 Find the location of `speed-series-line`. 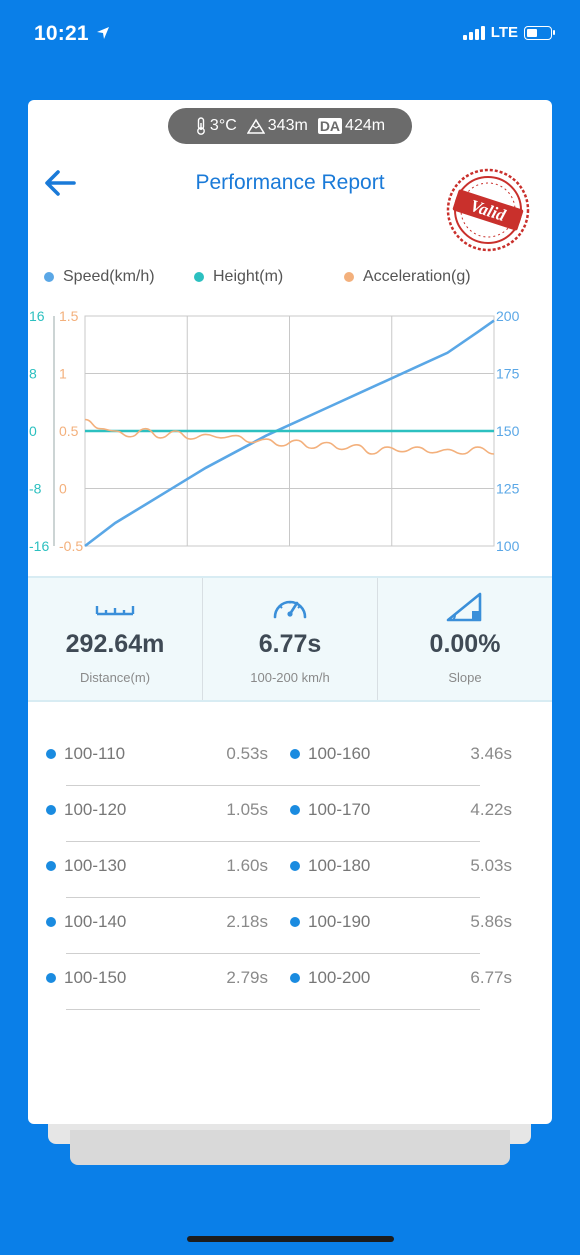

speed-series-line is located at coordinates (289, 433).